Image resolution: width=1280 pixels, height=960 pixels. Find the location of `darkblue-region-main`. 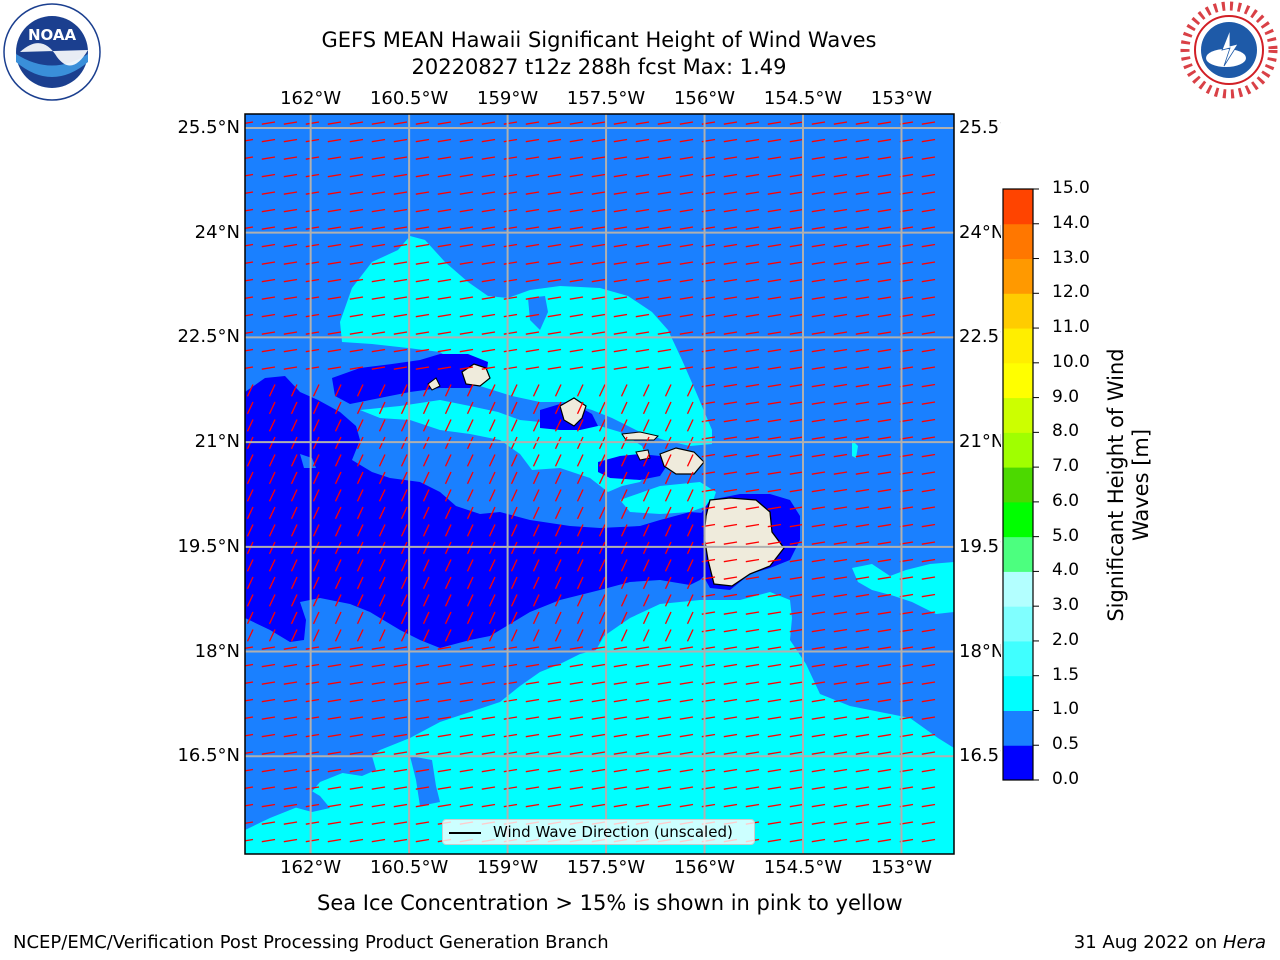

darkblue-region-main is located at coordinates (487, 512).